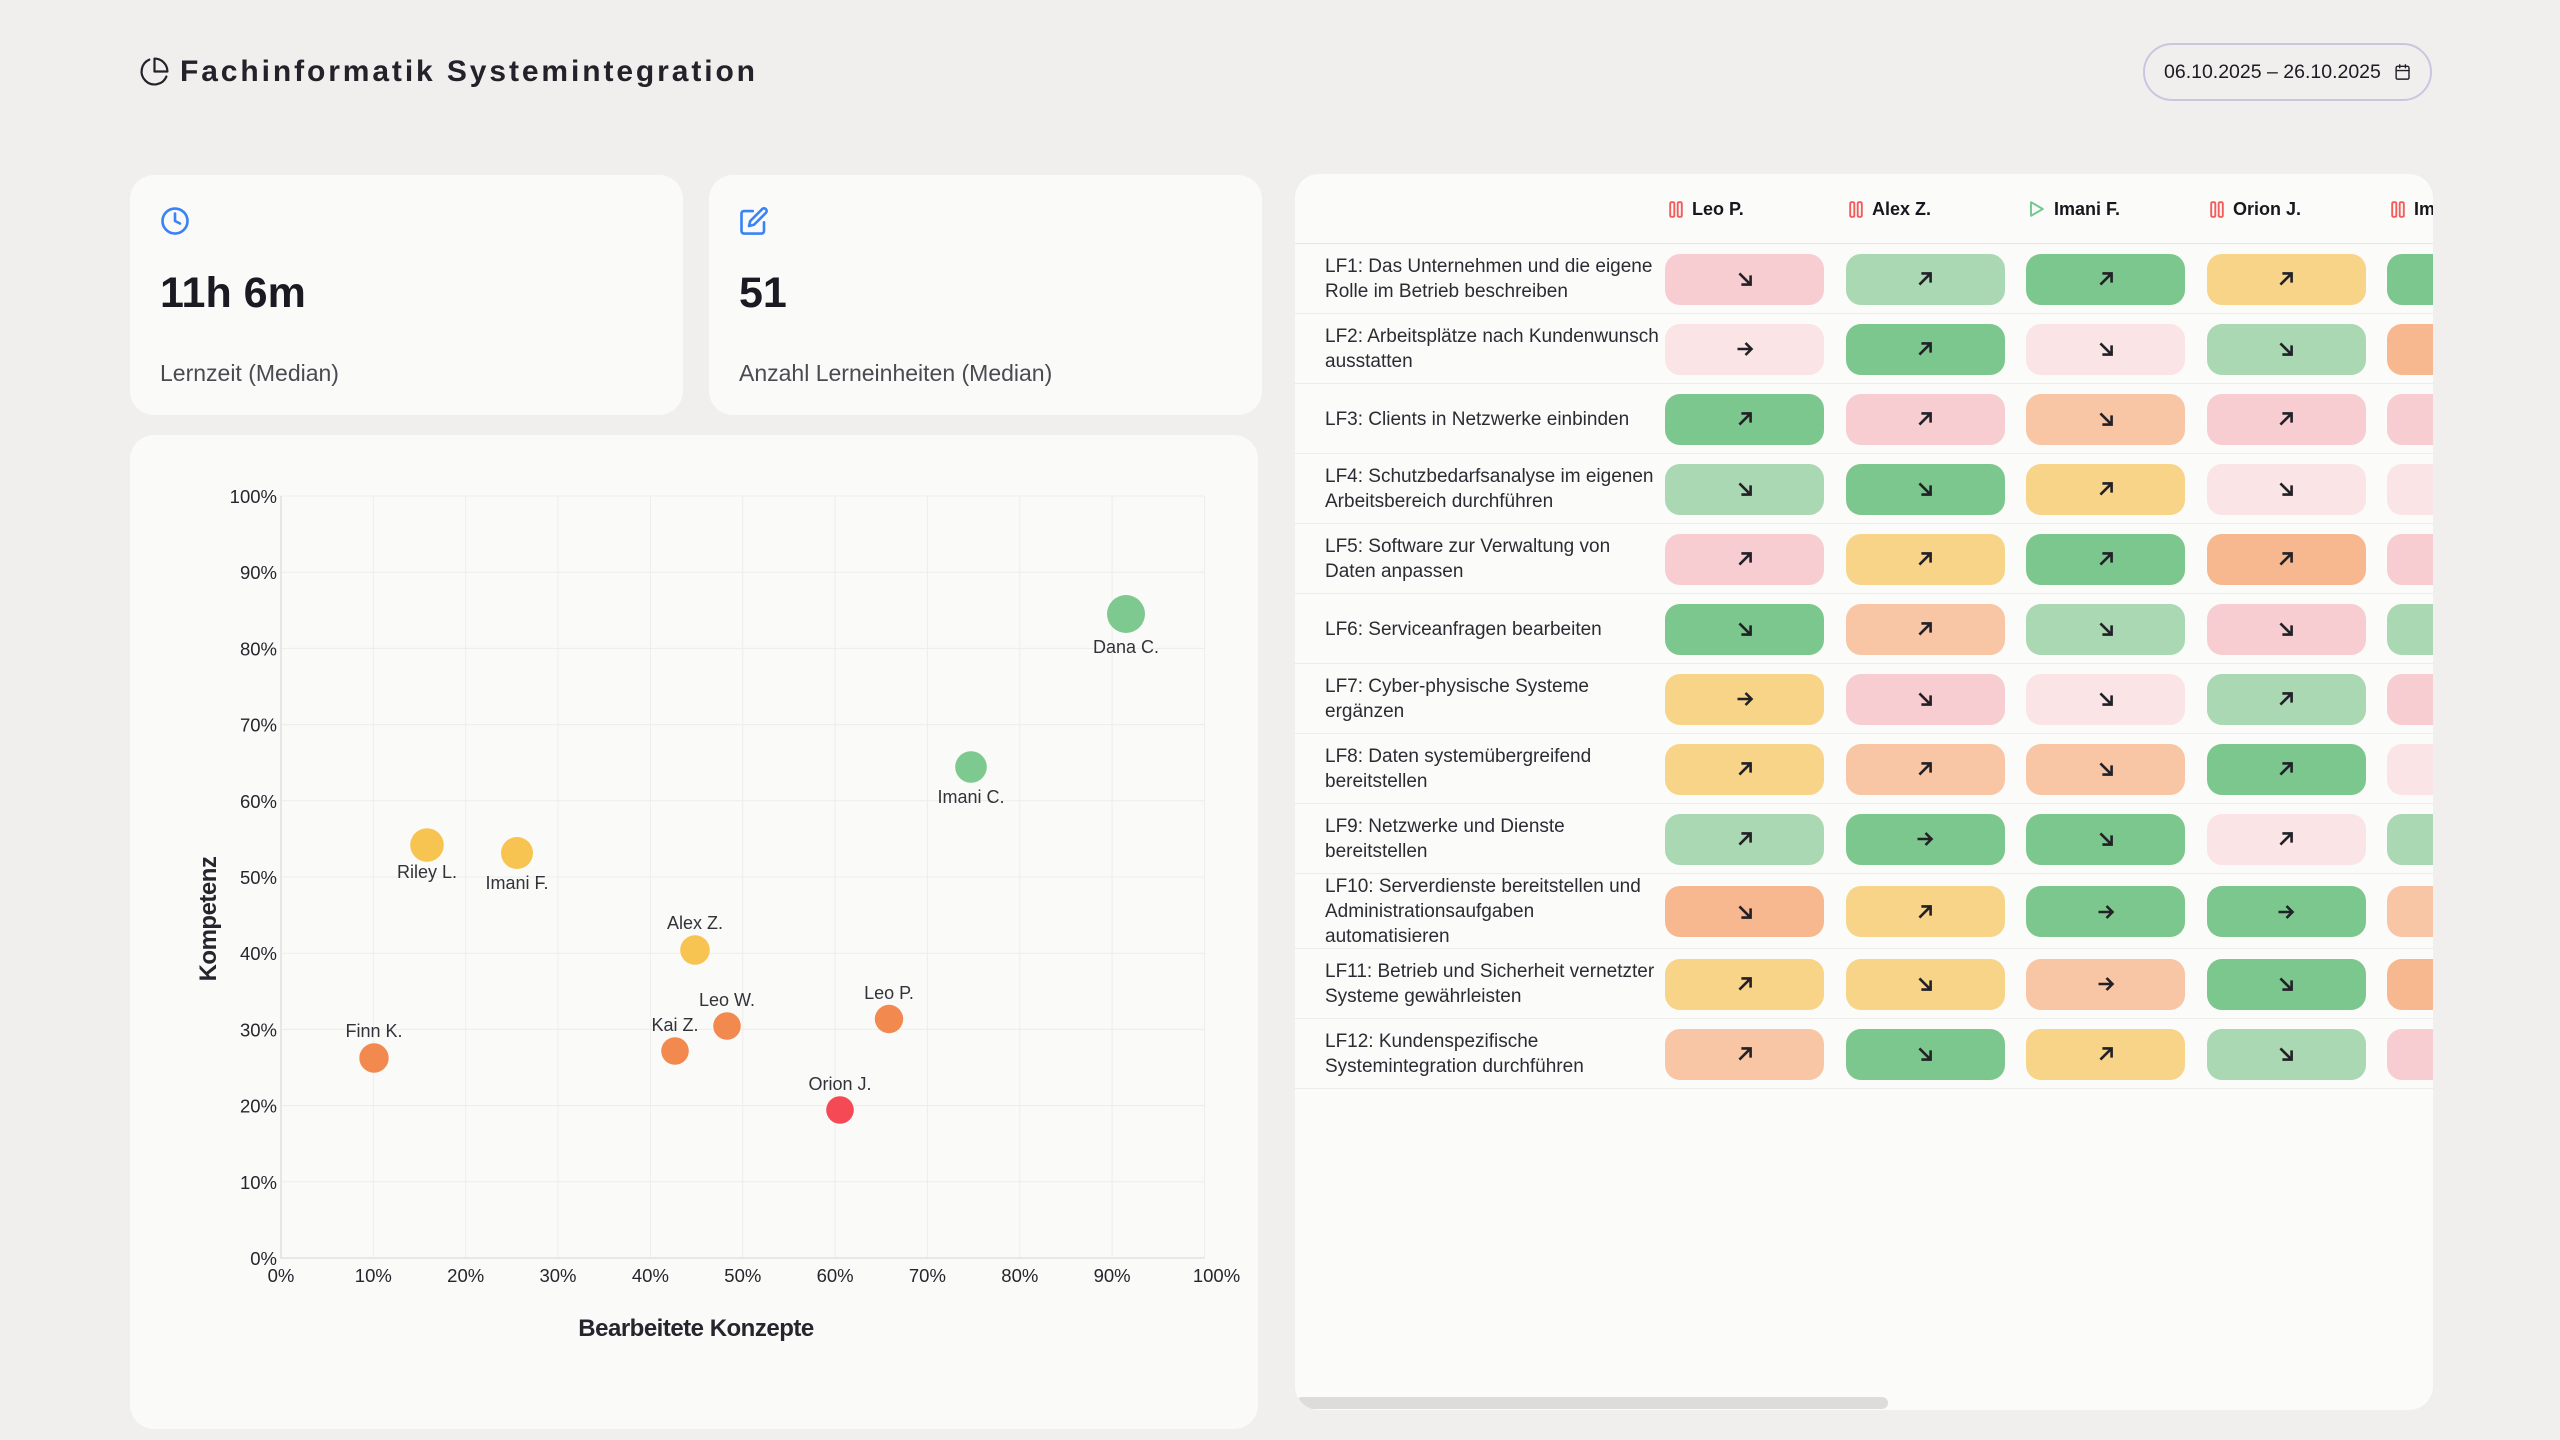 This screenshot has height=1440, width=2560. Describe the element at coordinates (970, 797) in the screenshot. I see `svg-text: Imani C.` at that location.